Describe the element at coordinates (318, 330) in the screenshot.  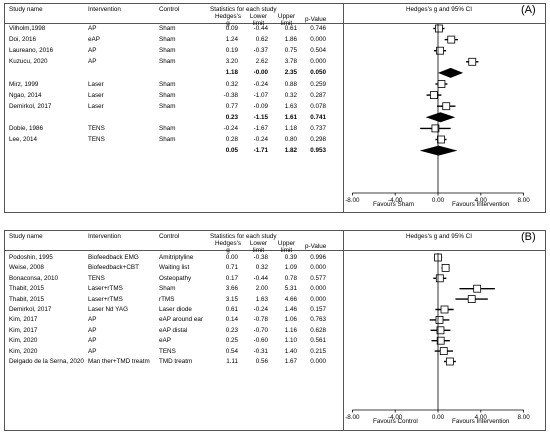
I see `cell-p: 0.628` at that location.